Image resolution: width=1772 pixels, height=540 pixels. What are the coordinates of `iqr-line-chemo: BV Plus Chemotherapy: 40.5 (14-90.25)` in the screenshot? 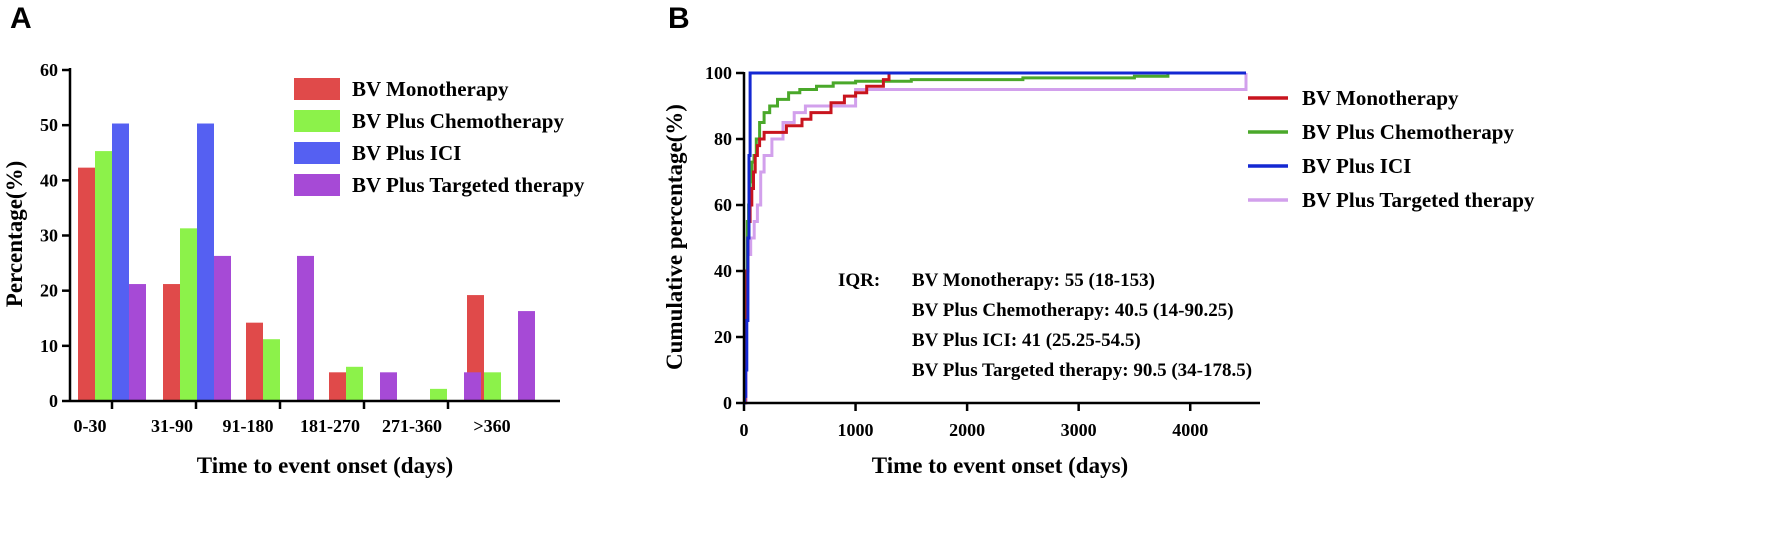 It's located at (1073, 310).